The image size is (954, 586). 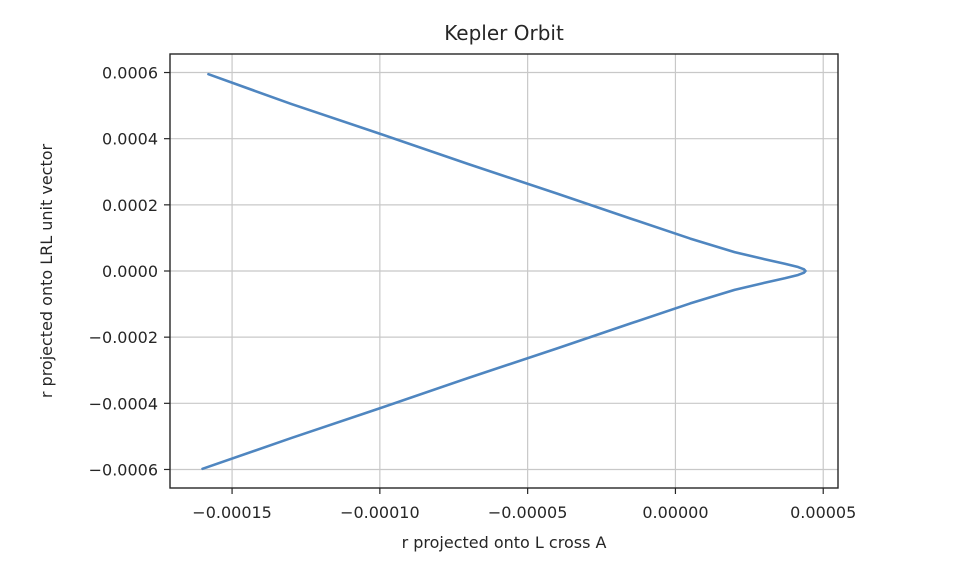 I want to click on y-tick-label: −0.0006, so click(x=123, y=469).